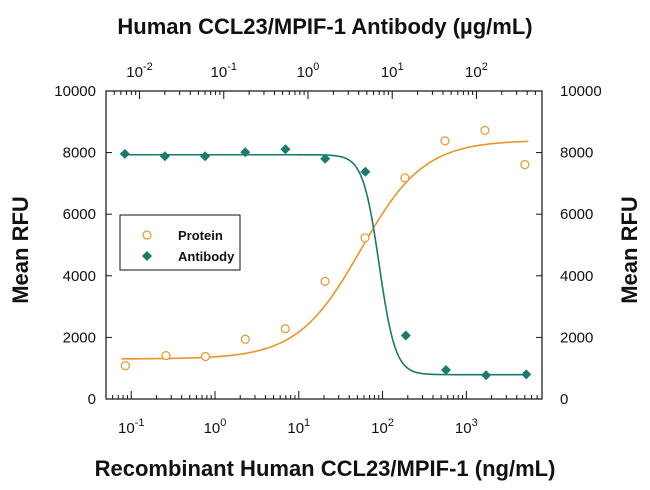  What do you see at coordinates (79, 276) in the screenshot?
I see `y-tick-label-left: 4000` at bounding box center [79, 276].